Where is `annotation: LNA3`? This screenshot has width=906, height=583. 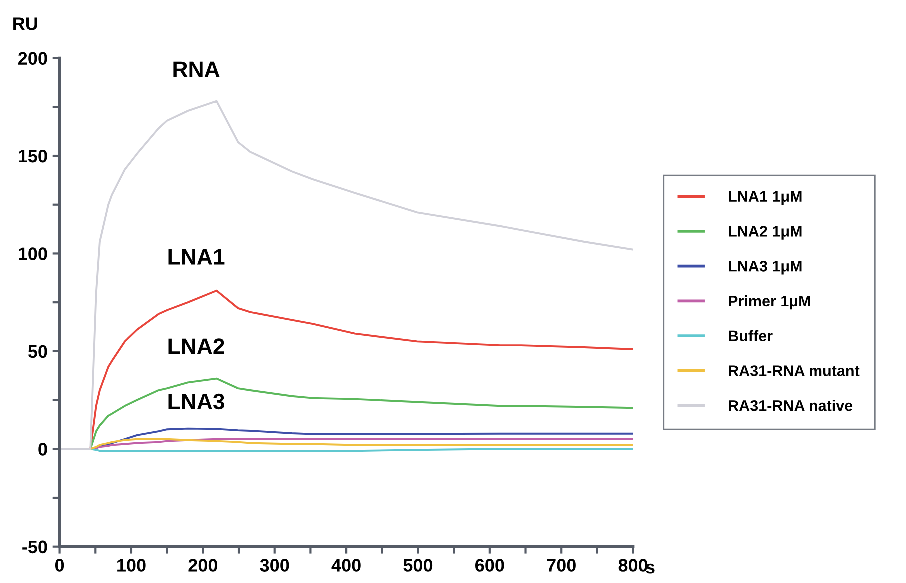
annotation: LNA3 is located at coordinates (196, 402).